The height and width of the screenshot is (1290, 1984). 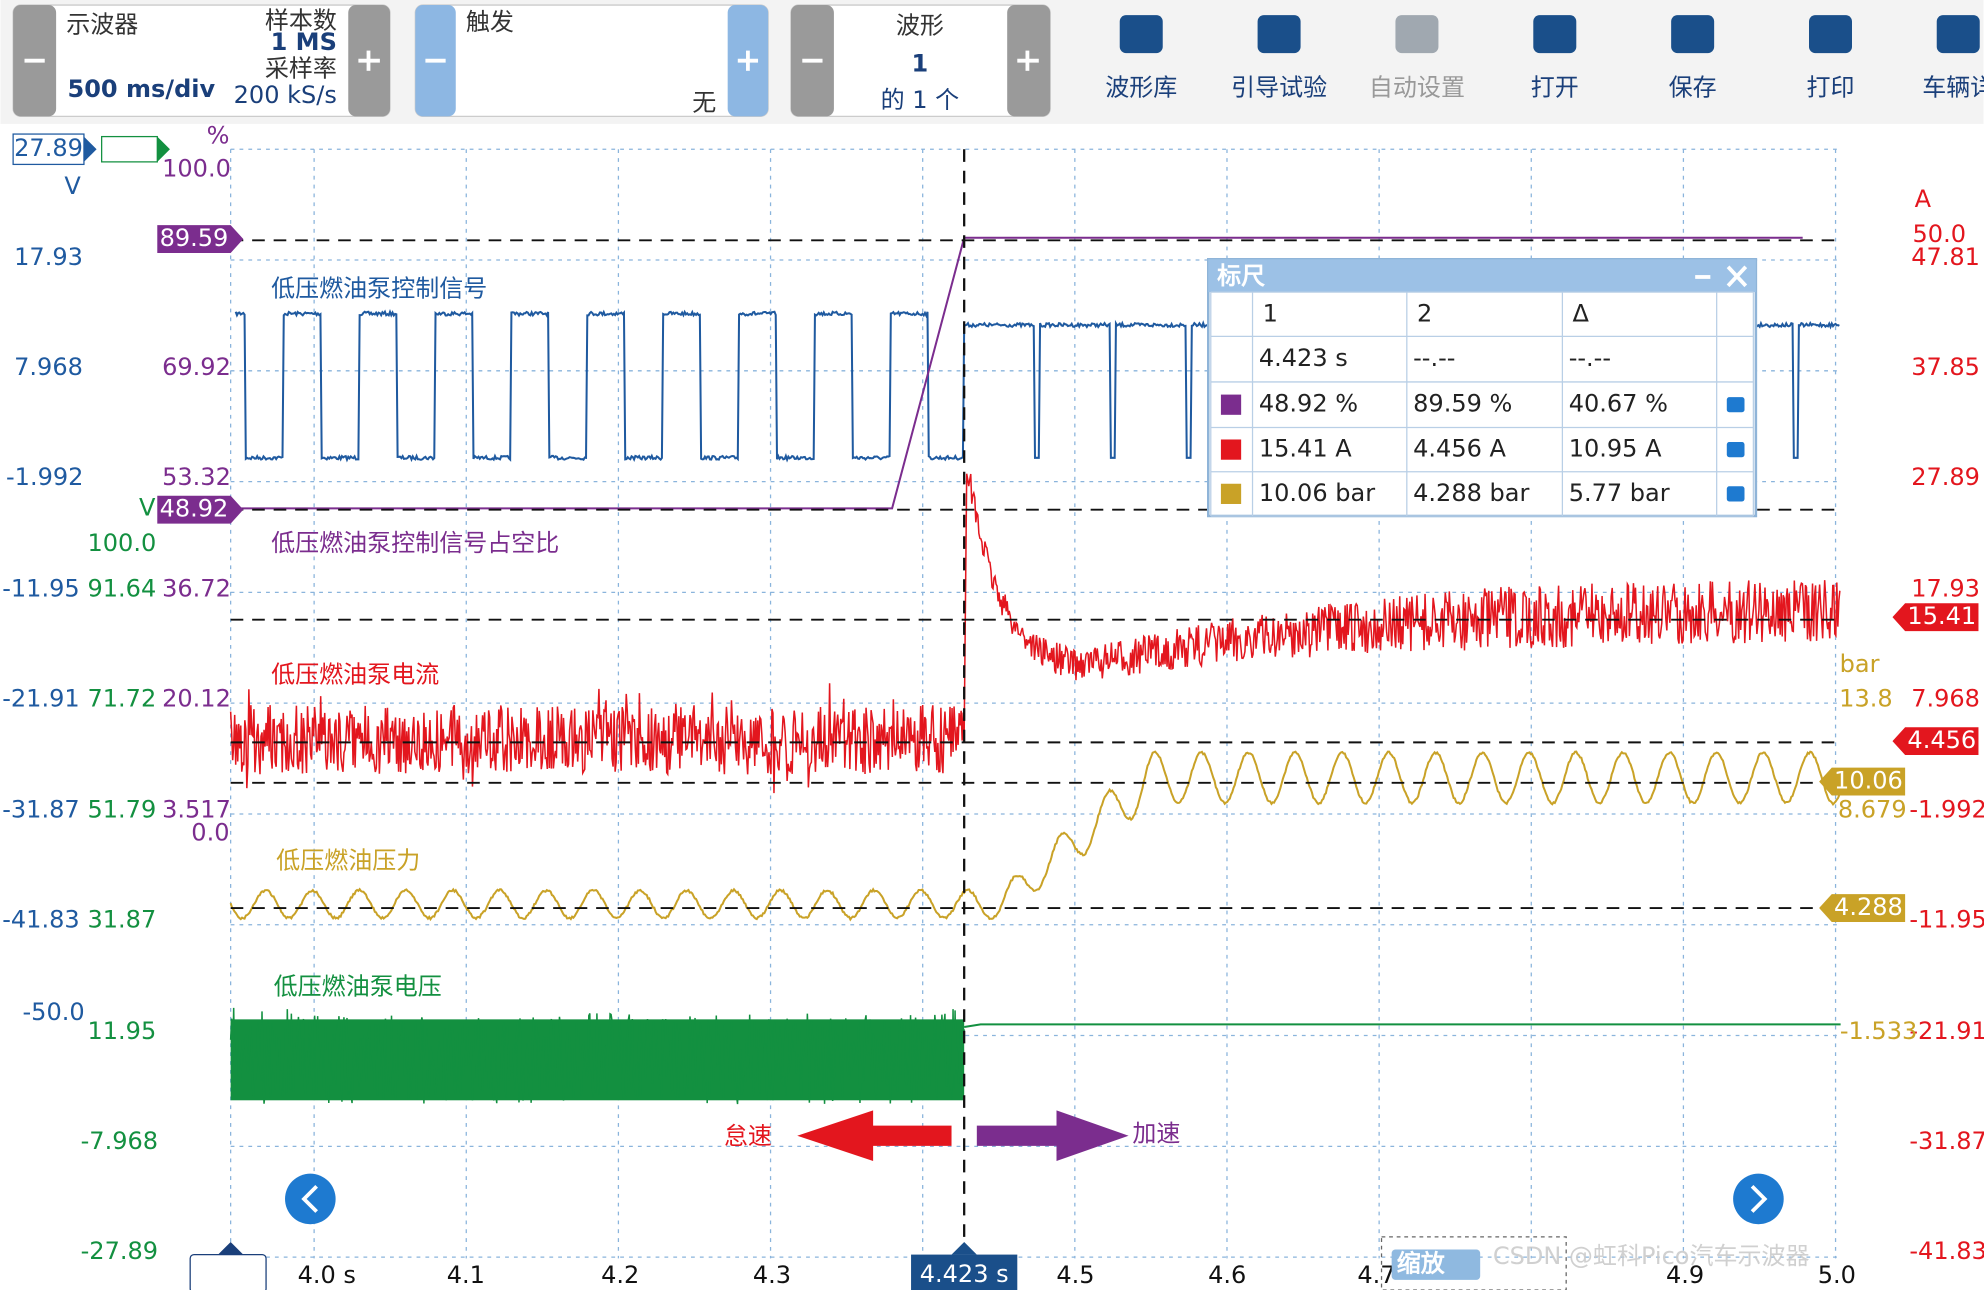 What do you see at coordinates (1231, 493) in the screenshot?
I see `channel-swatch` at bounding box center [1231, 493].